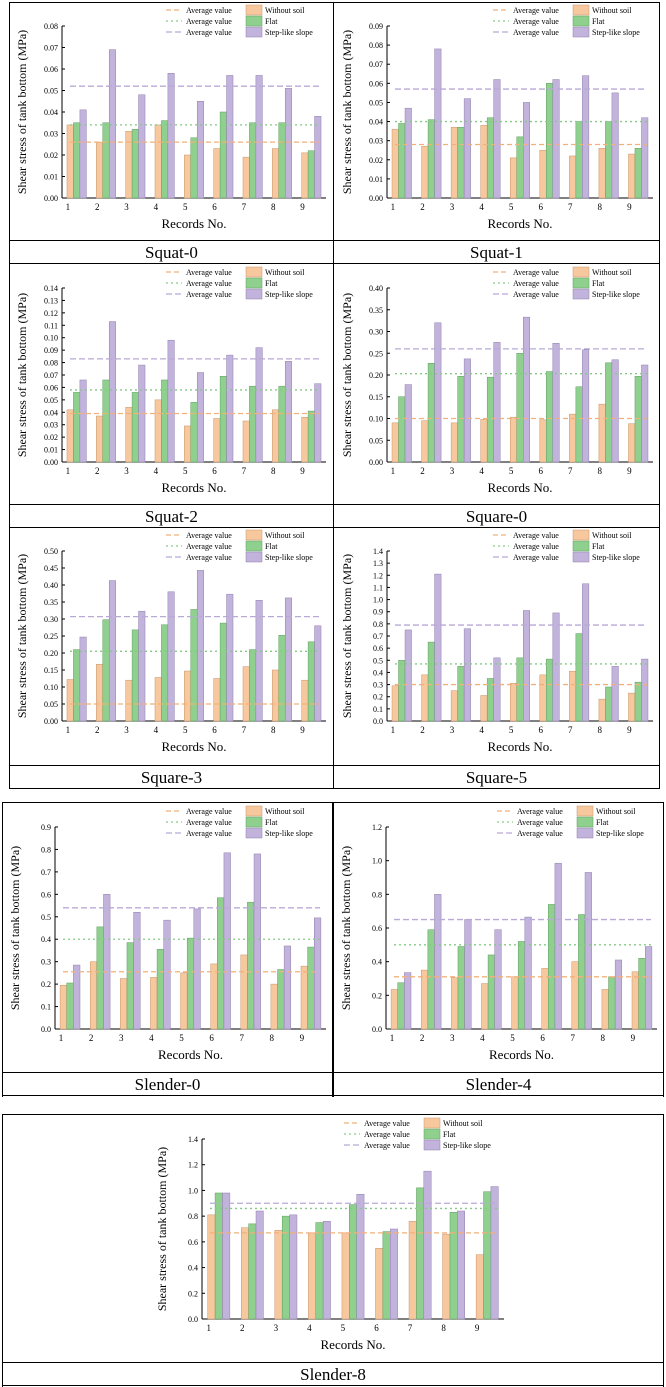 The height and width of the screenshot is (1387, 666). Describe the element at coordinates (97, 471) in the screenshot. I see `x-tick-label: 2` at that location.